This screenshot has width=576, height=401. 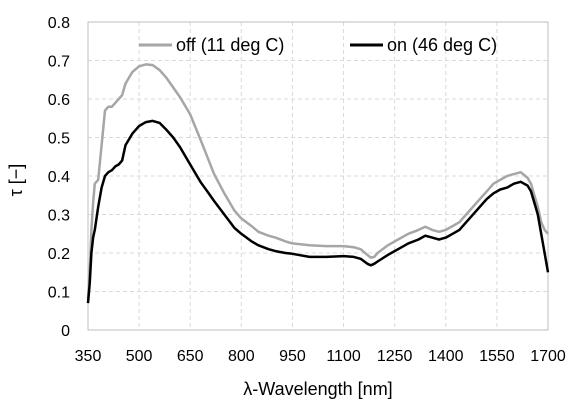 I want to click on x-tick-label: 1700, so click(x=548, y=356).